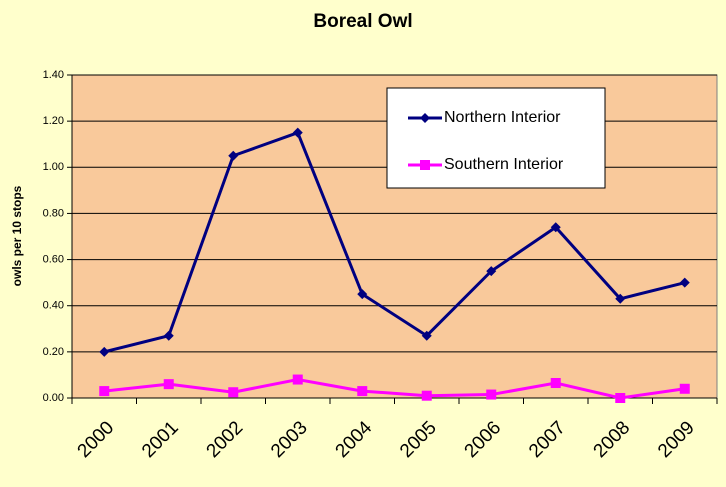 The height and width of the screenshot is (487, 726). Describe the element at coordinates (53, 352) in the screenshot. I see `y-tick-label: 0.20` at that location.